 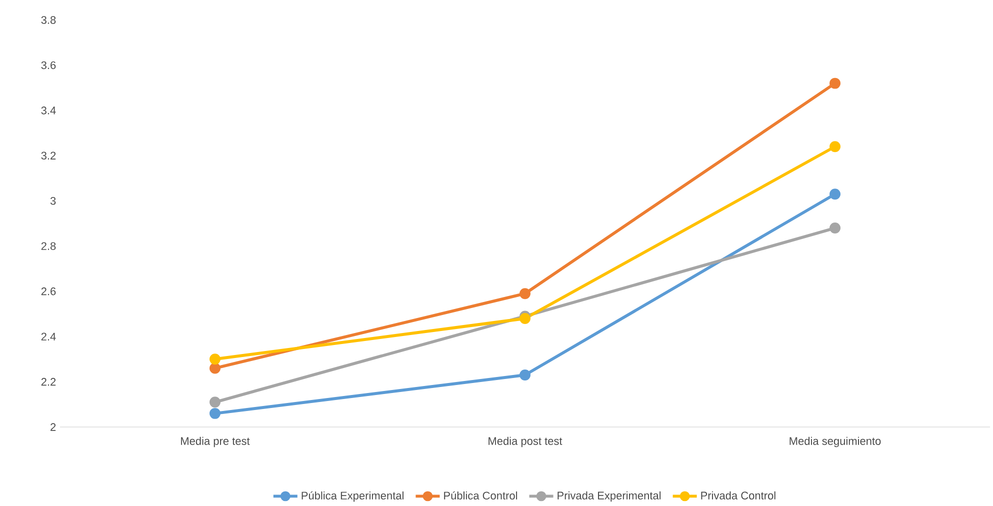 I want to click on y-tick-label: 2, so click(x=53, y=427).